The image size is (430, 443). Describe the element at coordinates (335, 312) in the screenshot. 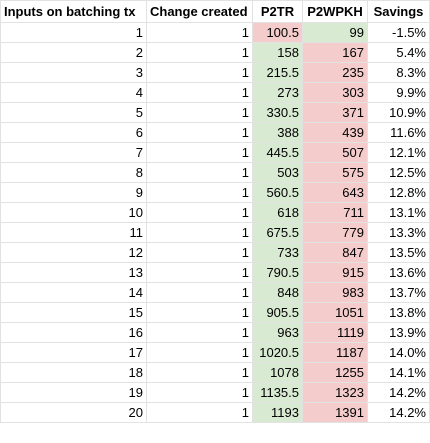

I see `cell-p2wpkh: 1051` at that location.